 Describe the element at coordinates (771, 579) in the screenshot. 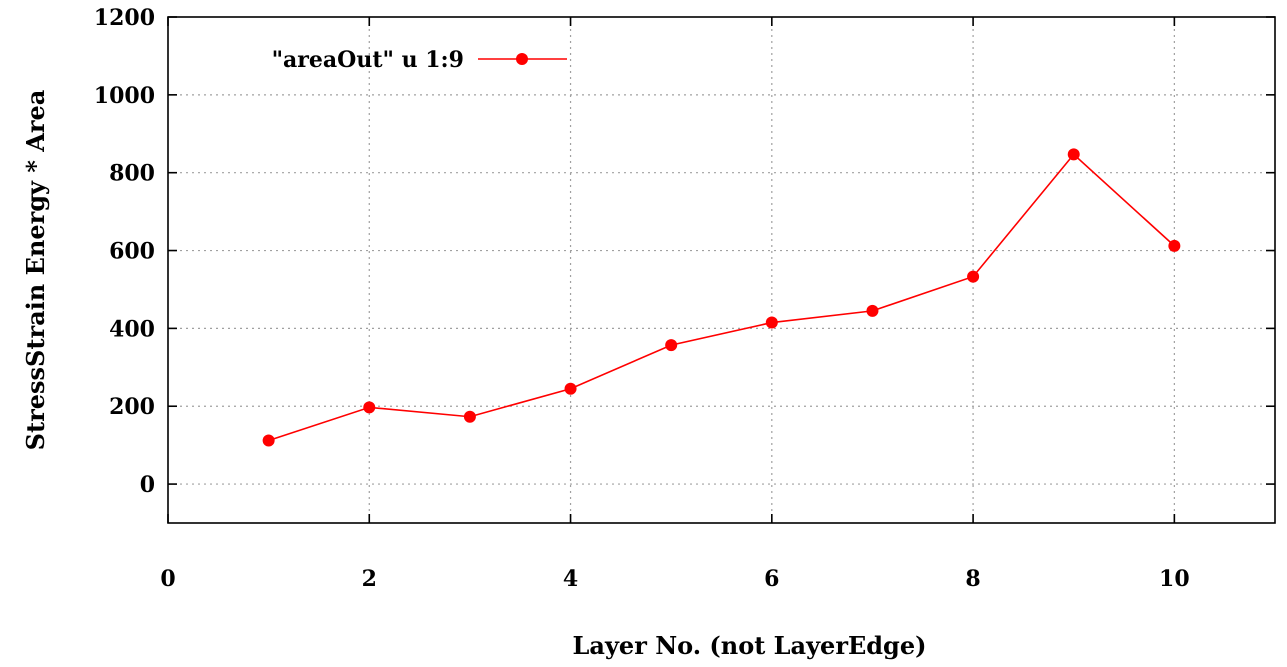

I see `x-tick-label: 6` at that location.